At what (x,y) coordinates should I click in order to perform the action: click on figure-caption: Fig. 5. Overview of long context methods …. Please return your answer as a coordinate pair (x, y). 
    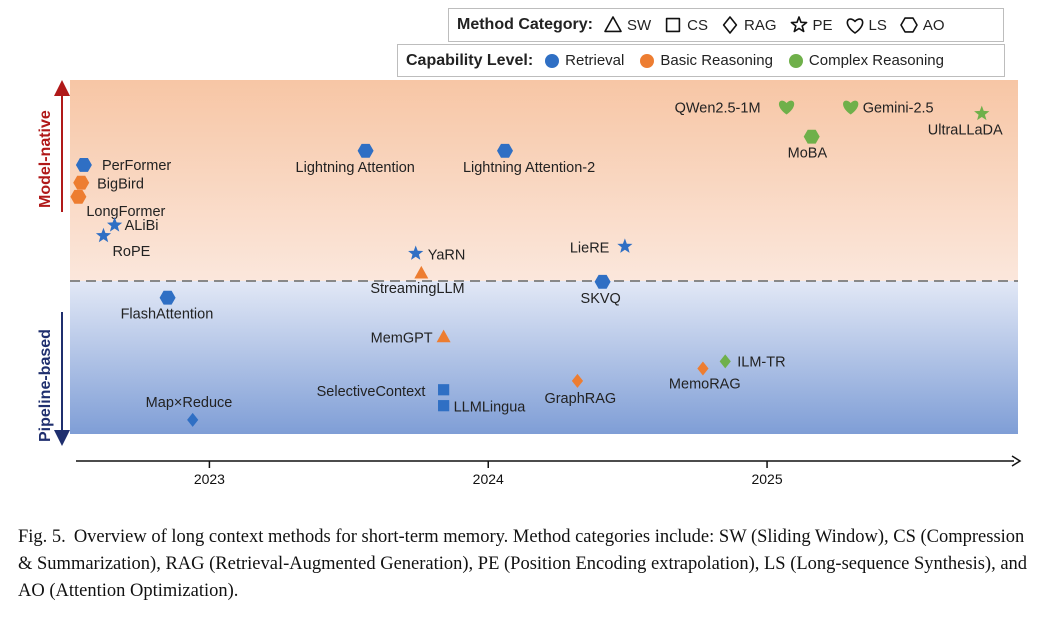
    Looking at the image, I should click on (526, 564).